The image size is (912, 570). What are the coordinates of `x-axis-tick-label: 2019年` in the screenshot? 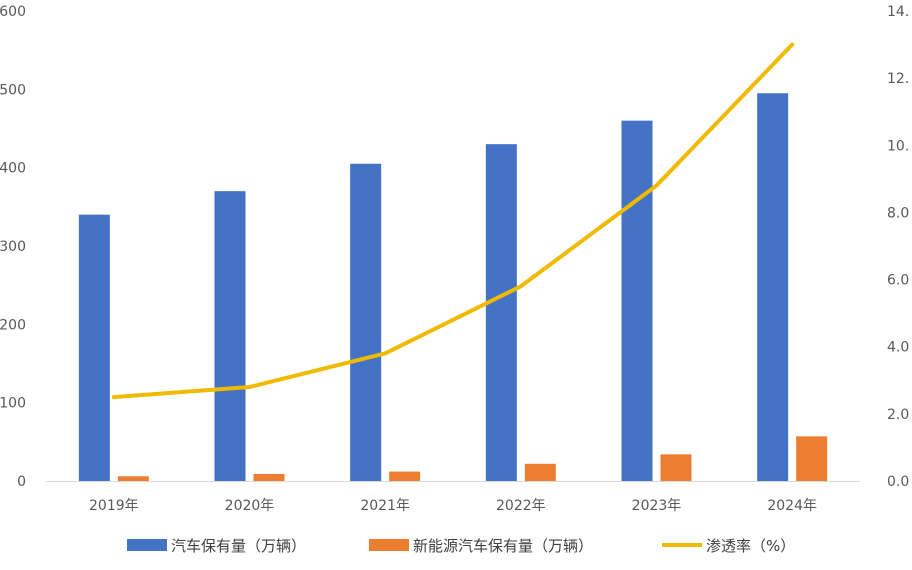 It's located at (114, 506).